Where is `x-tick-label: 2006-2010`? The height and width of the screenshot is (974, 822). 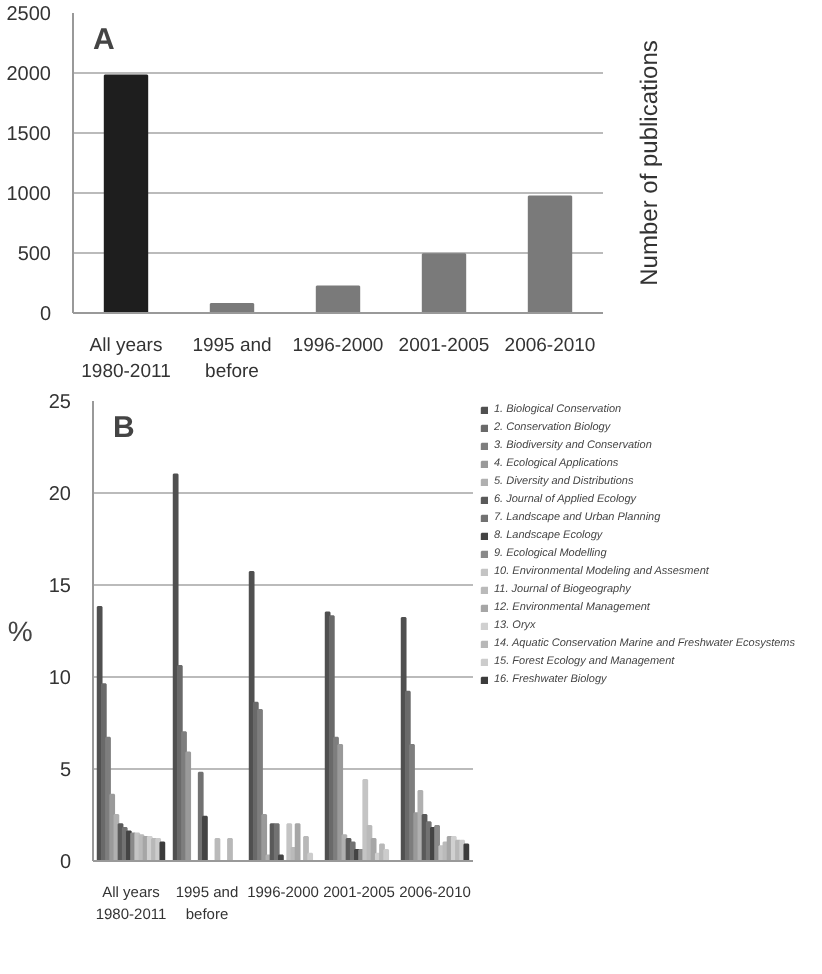 x-tick-label: 2006-2010 is located at coordinates (550, 346).